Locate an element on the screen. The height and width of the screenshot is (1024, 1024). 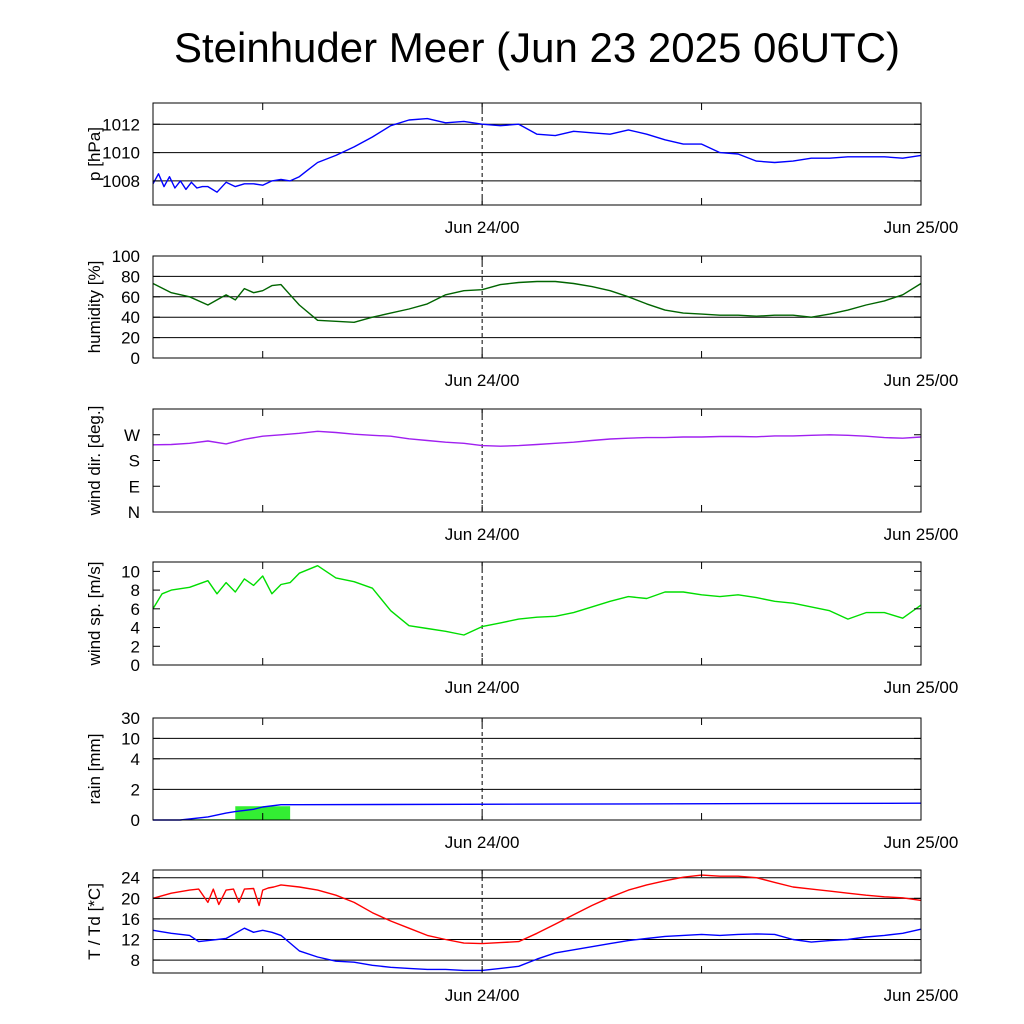
rain-ytick-label: 30 is located at coordinates (130, 718).